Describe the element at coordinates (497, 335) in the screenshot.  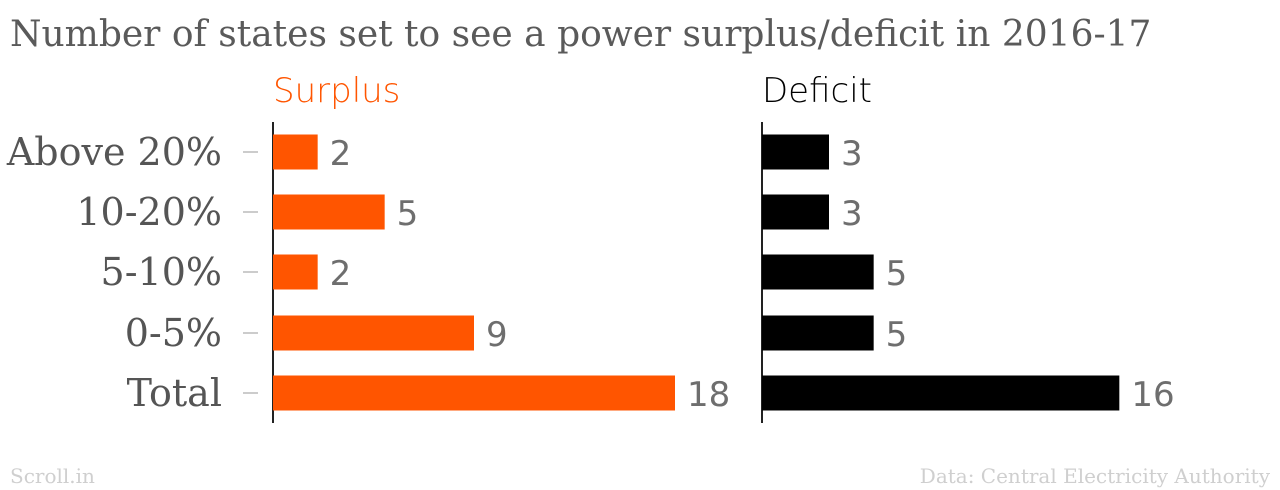
I see `surplus-value-label: 9` at that location.